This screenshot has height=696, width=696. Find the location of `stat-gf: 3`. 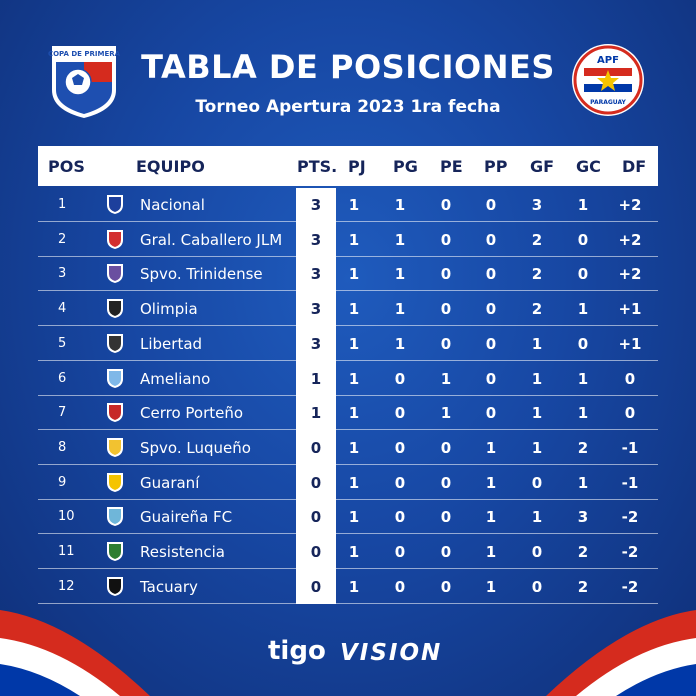

stat-gf: 3 is located at coordinates (537, 205).